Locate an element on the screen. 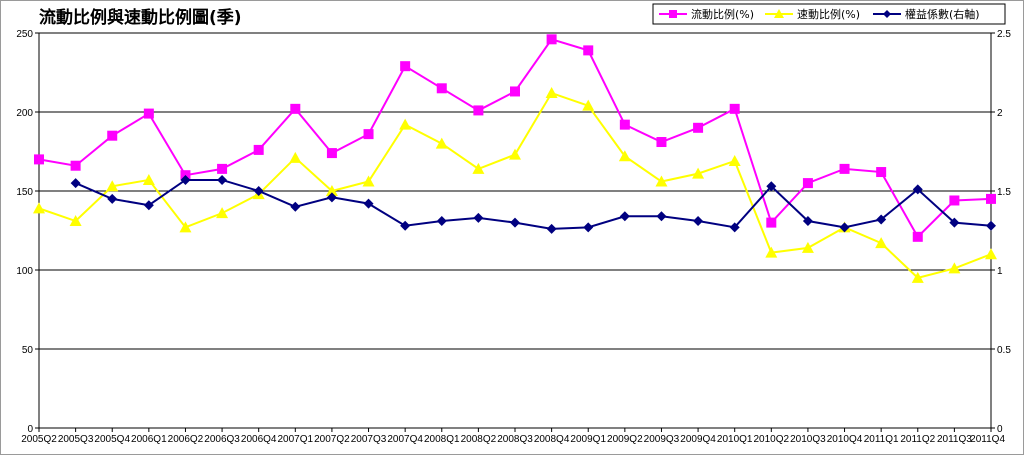 Image resolution: width=1024 pixels, height=455 pixels. legend-label: 流動比例(%) is located at coordinates (722, 14).